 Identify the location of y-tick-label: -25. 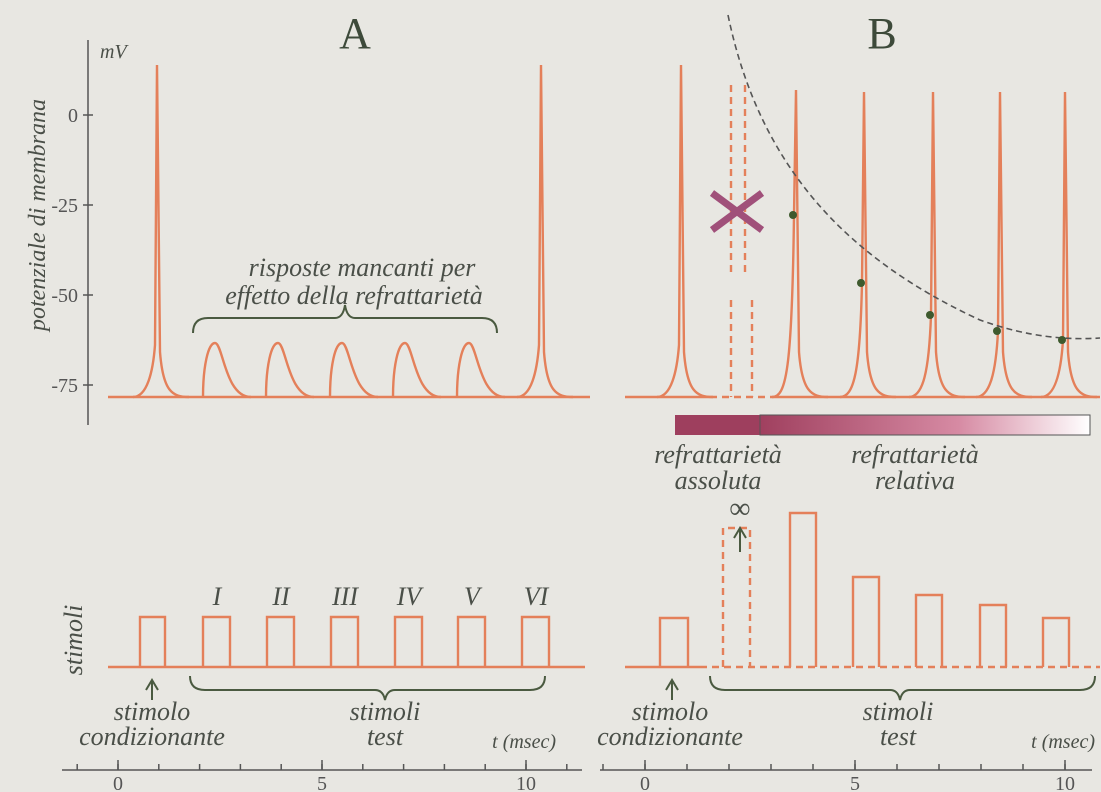
(64, 206).